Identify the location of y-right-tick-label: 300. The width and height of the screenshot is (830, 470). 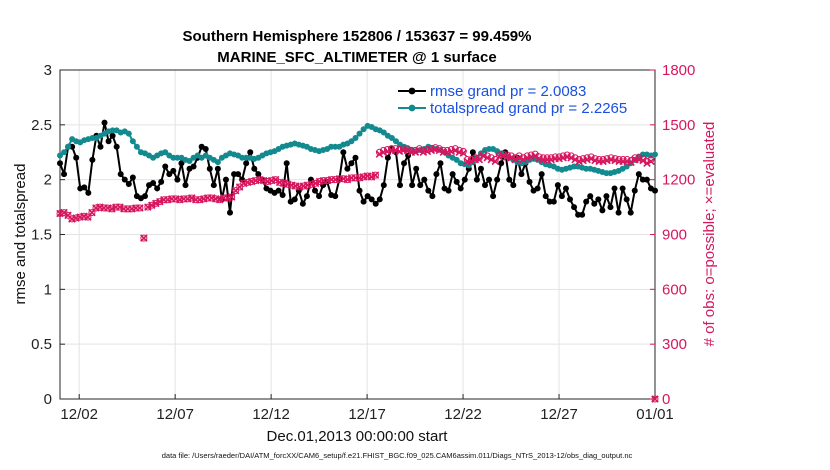
(674, 344).